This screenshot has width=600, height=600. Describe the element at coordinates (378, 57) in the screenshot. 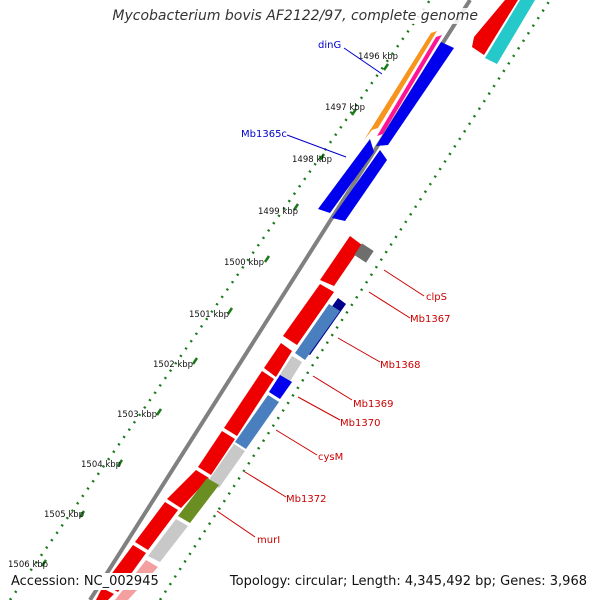

I see `kbp-label: 1496 kbp` at that location.